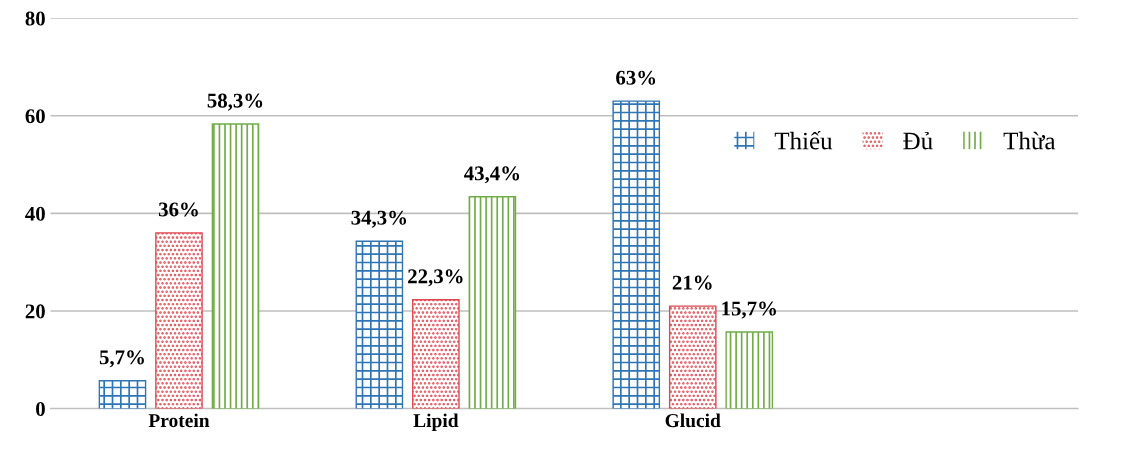 The image size is (1123, 454). Describe the element at coordinates (179, 420) in the screenshot. I see `x-tick-label: Protein` at that location.